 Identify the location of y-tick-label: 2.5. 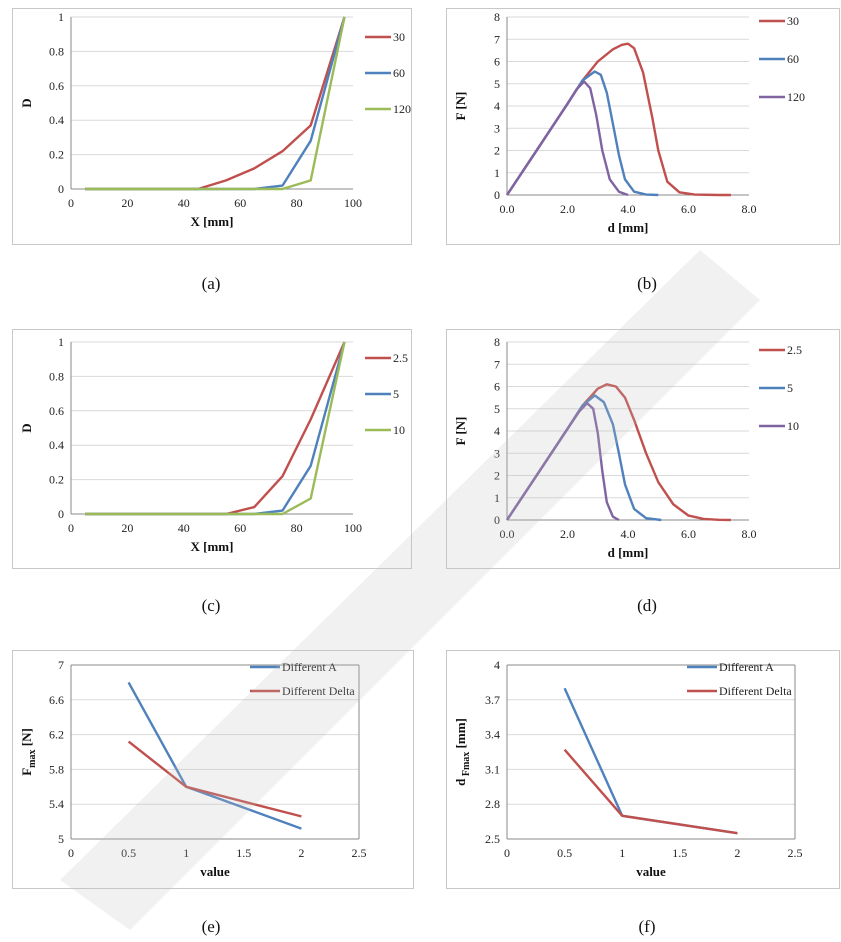
(492, 839).